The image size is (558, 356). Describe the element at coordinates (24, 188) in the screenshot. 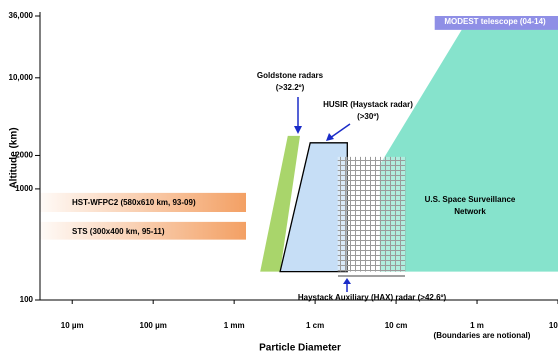

I see `y-tick-label: 1000` at that location.